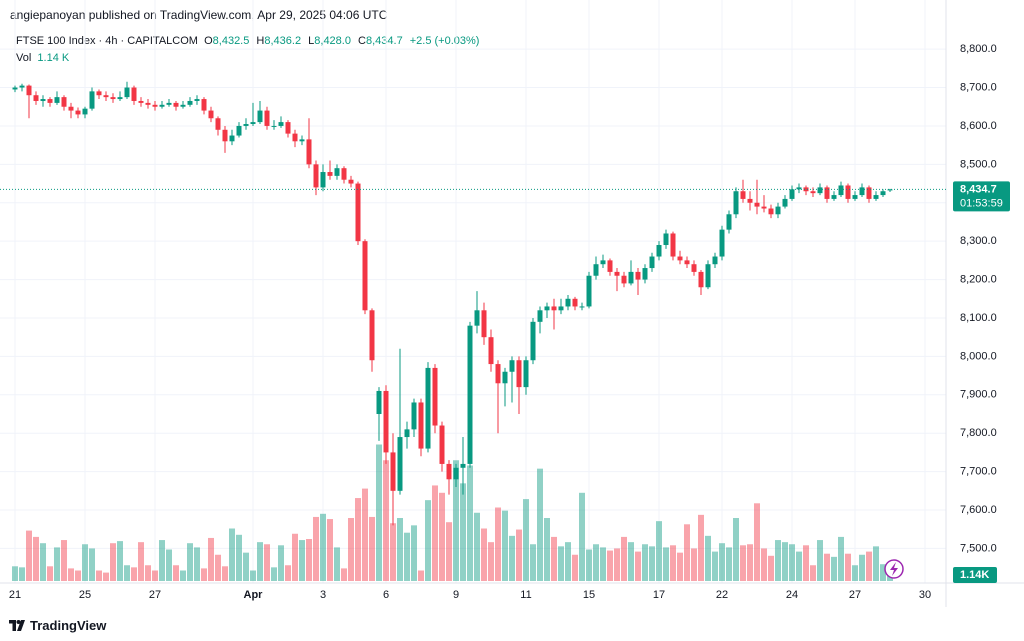  Describe the element at coordinates (978, 548) in the screenshot. I see `y-tick-label: 7,500.0` at that location.